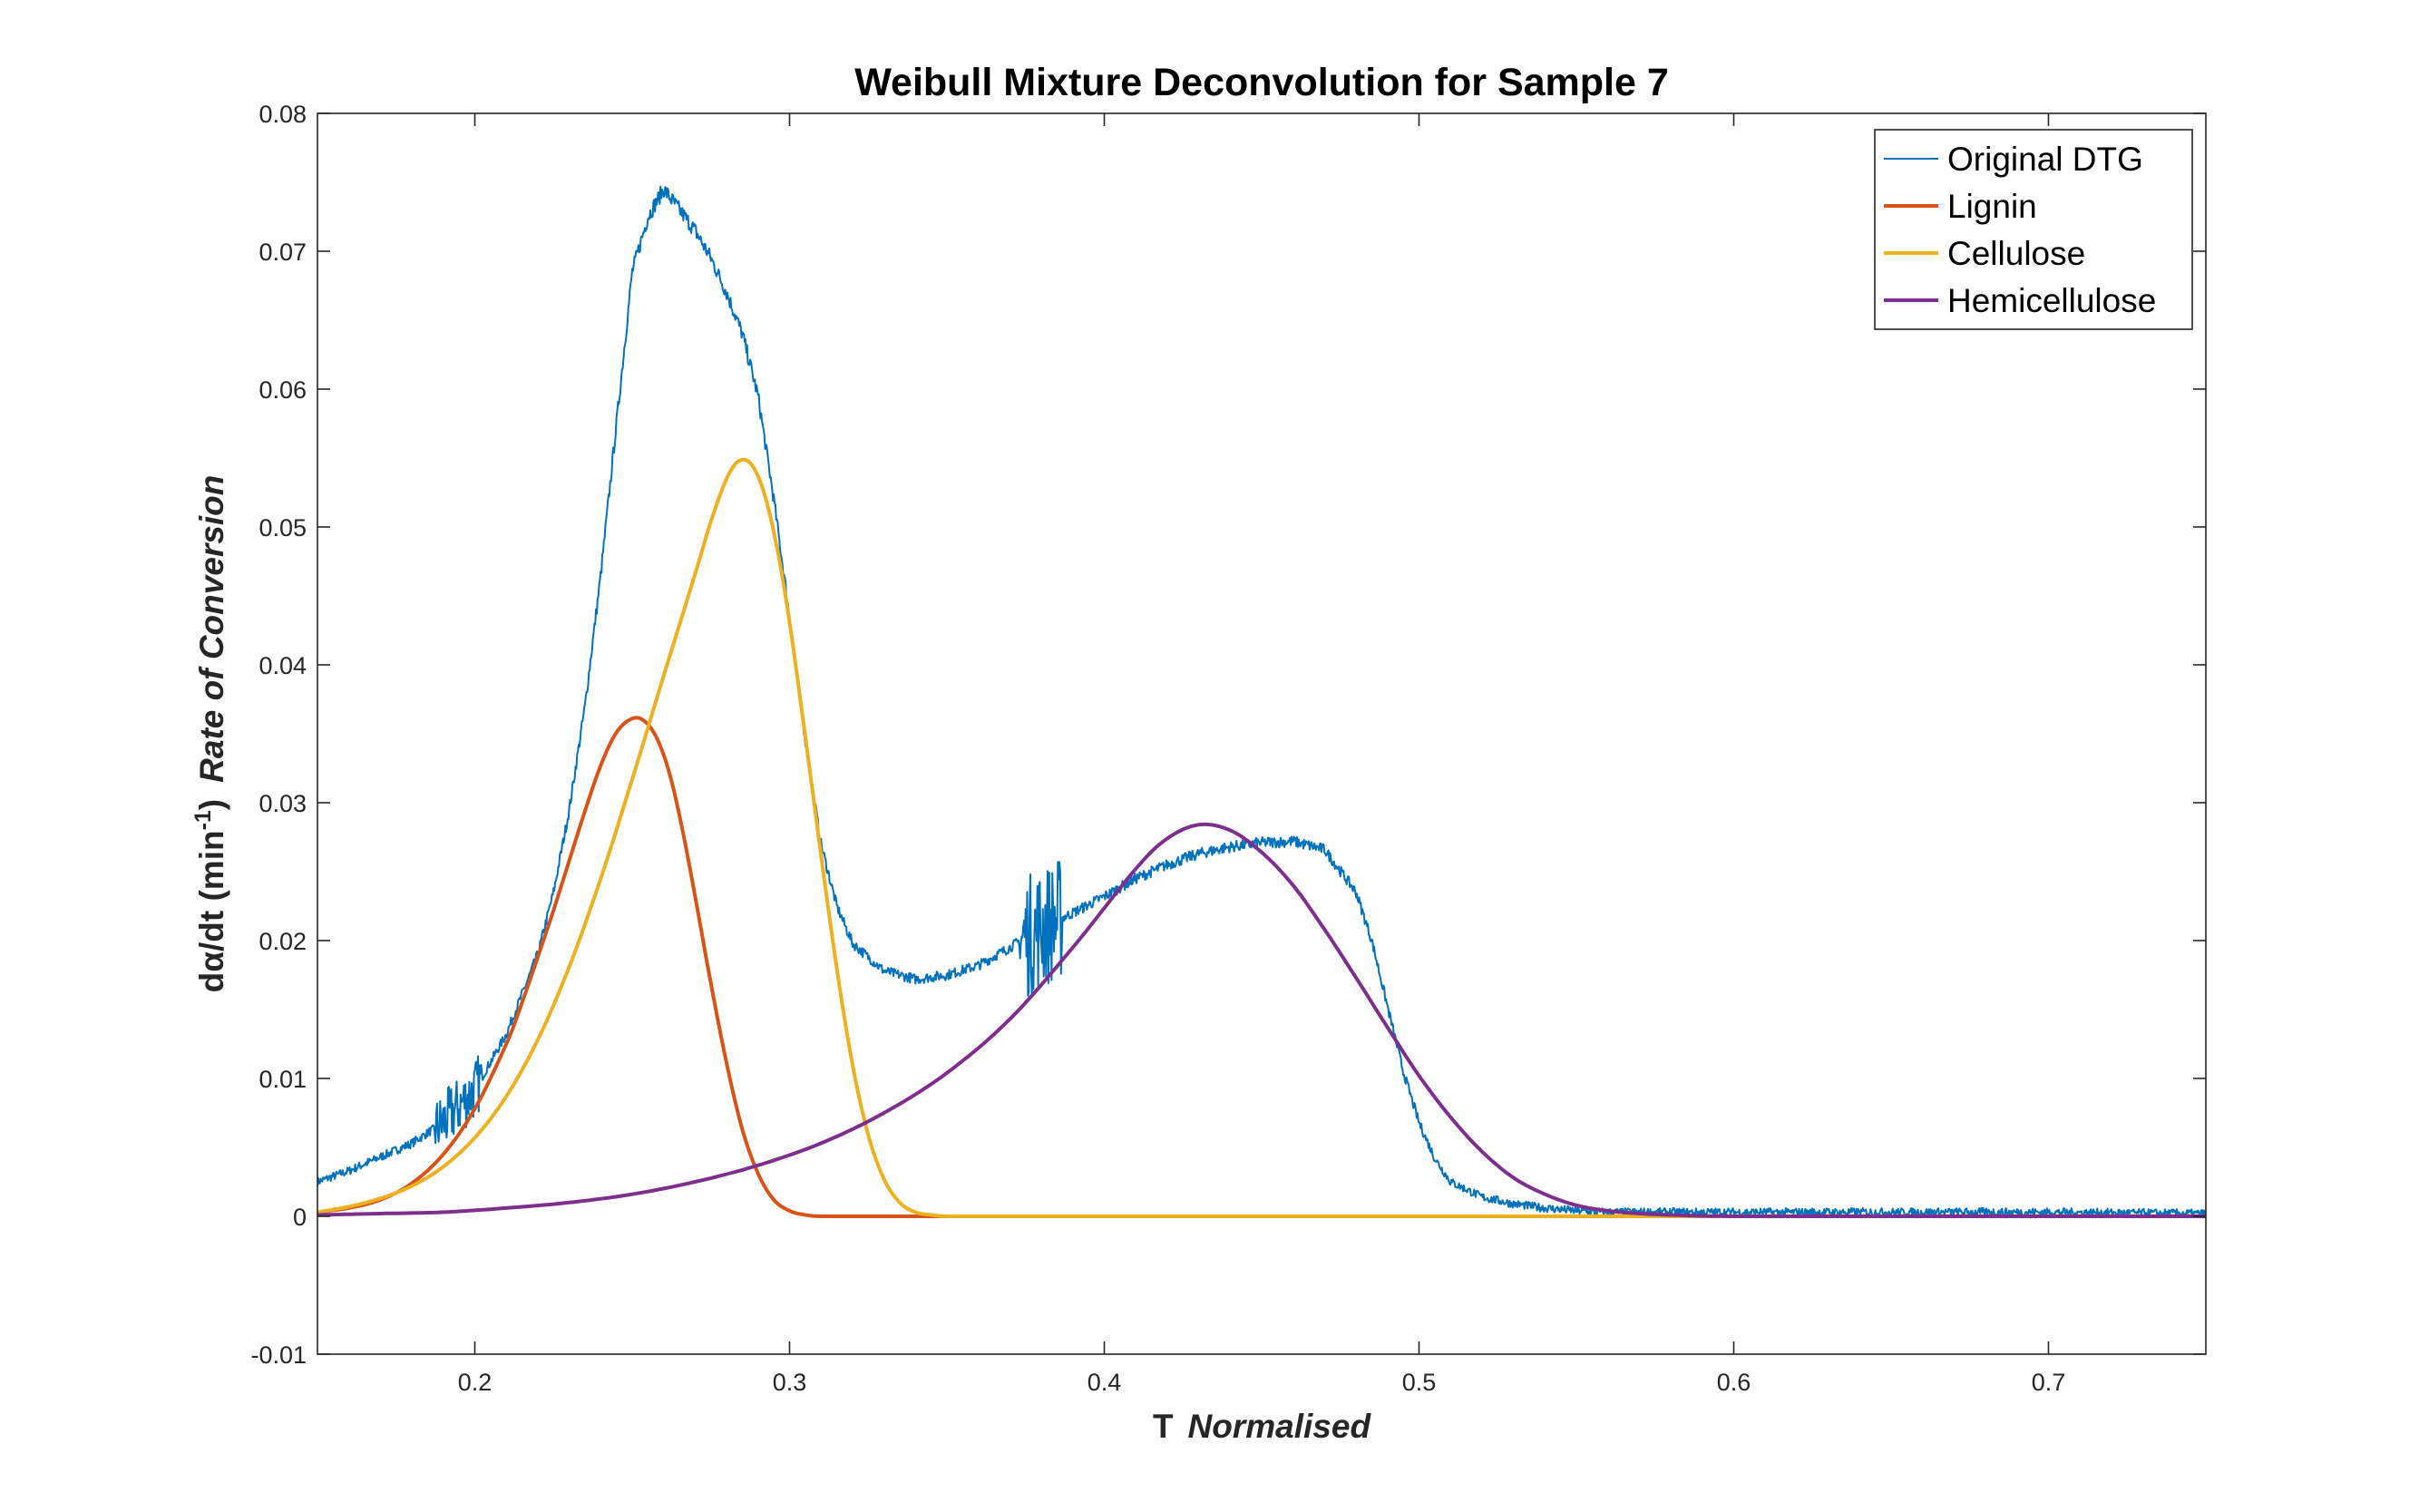  Describe the element at coordinates (1420, 1382) in the screenshot. I see `x-tick-label: 0.5` at that location.